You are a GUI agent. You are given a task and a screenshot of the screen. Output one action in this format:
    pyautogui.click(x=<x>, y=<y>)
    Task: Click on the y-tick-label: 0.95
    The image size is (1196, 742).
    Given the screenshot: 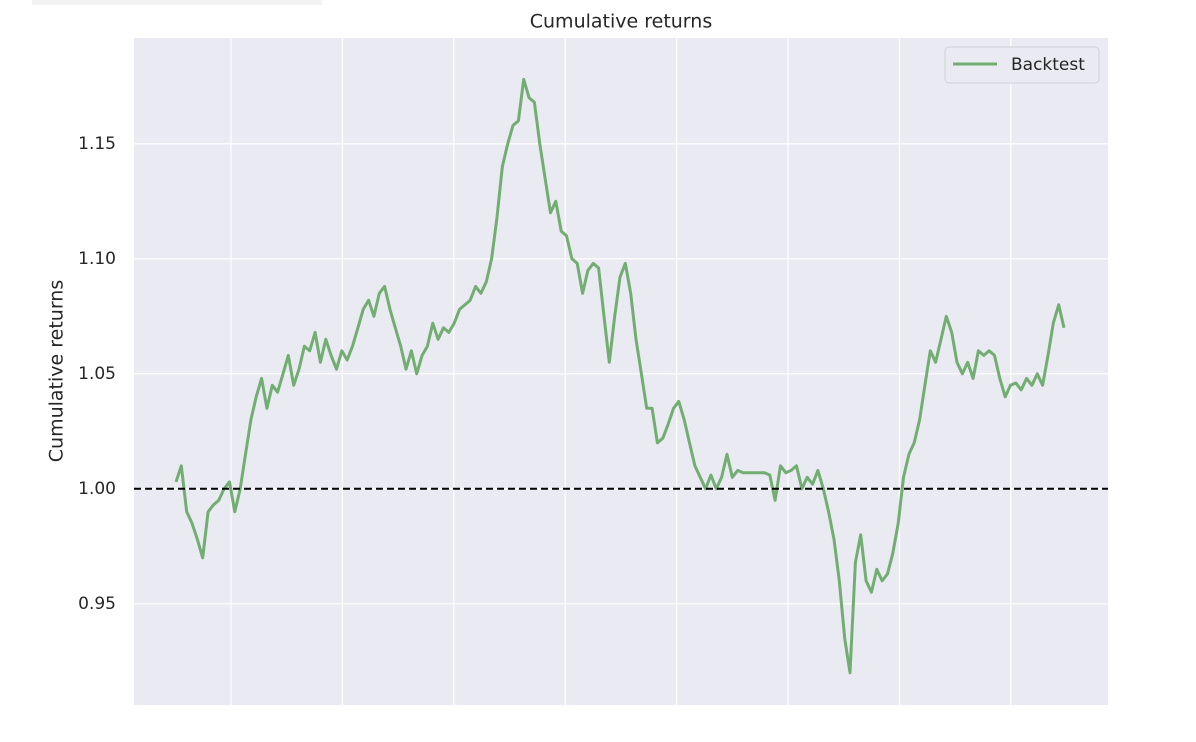 What is the action you would take?
    pyautogui.click(x=97, y=604)
    